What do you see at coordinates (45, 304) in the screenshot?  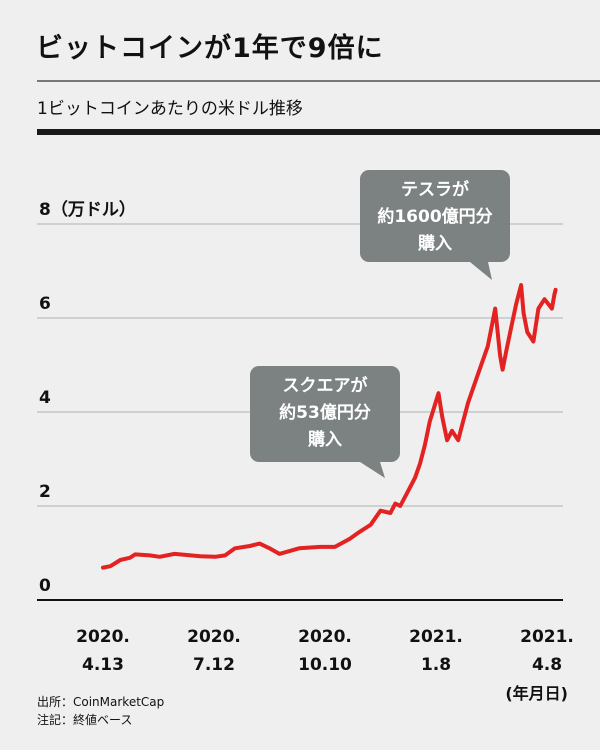 I see `y-tick-label: 6` at bounding box center [45, 304].